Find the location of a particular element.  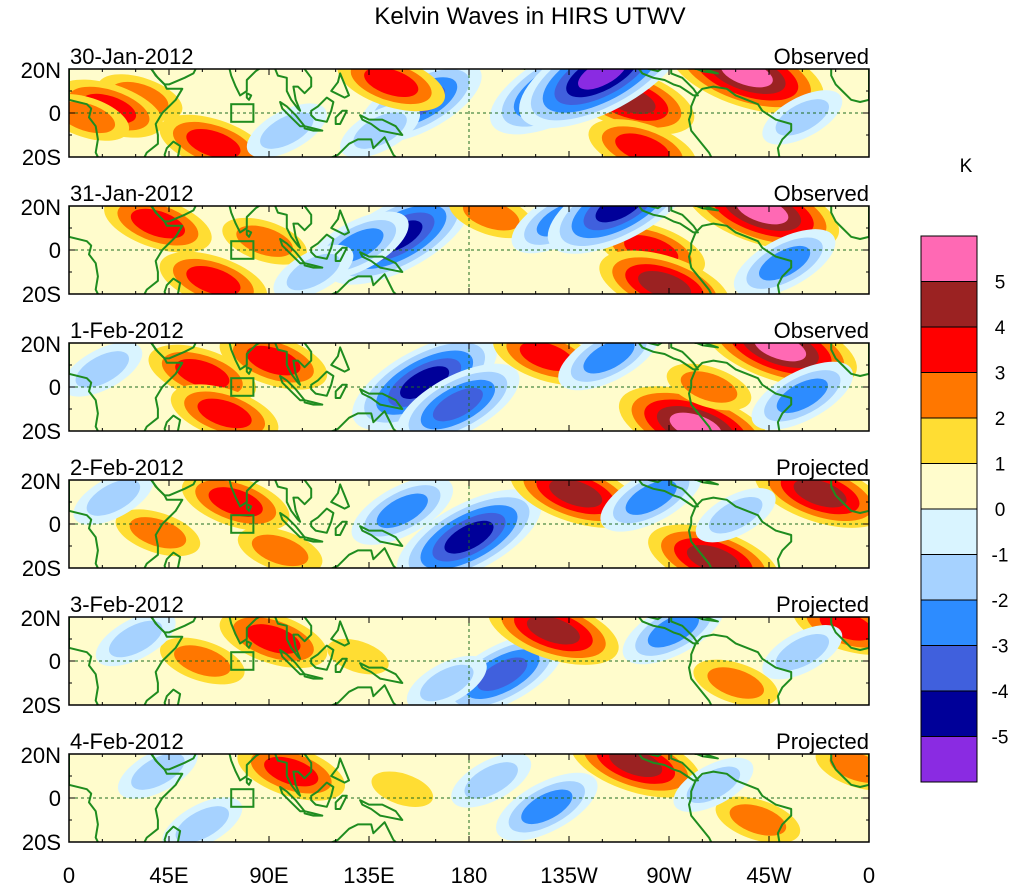

coastlines is located at coordinates (469, 524).